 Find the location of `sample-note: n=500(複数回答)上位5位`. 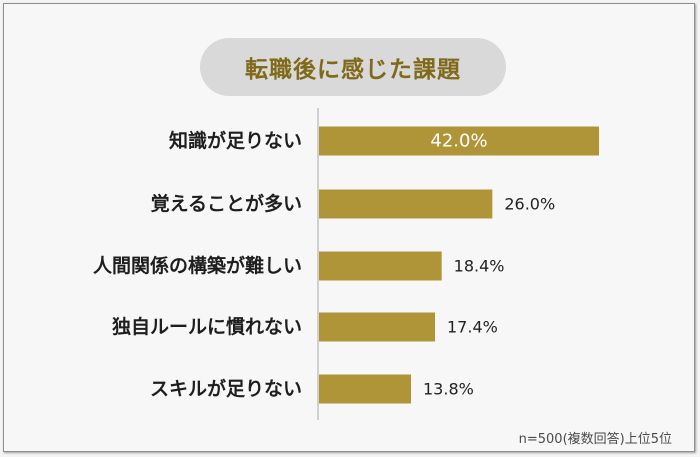

sample-note: n=500(複数回答)上位5位 is located at coordinates (595, 439).